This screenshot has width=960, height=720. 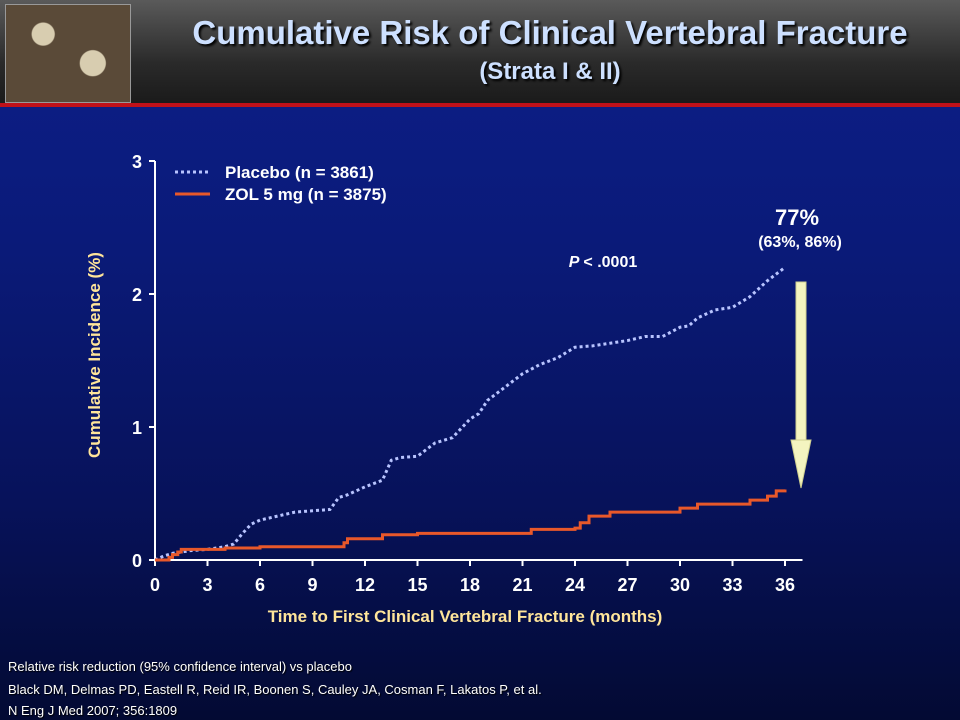 What do you see at coordinates (137, 295) in the screenshot?
I see `y-tick-label: 2` at bounding box center [137, 295].